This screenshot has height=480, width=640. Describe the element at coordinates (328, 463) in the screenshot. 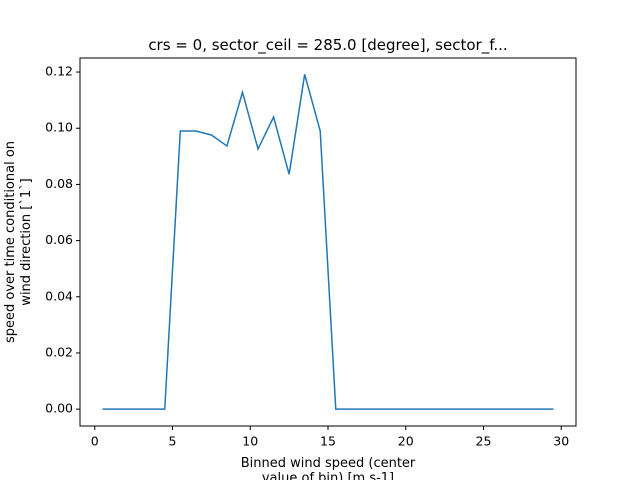

I see `x-axis-label: Binned wind speed (center` at that location.